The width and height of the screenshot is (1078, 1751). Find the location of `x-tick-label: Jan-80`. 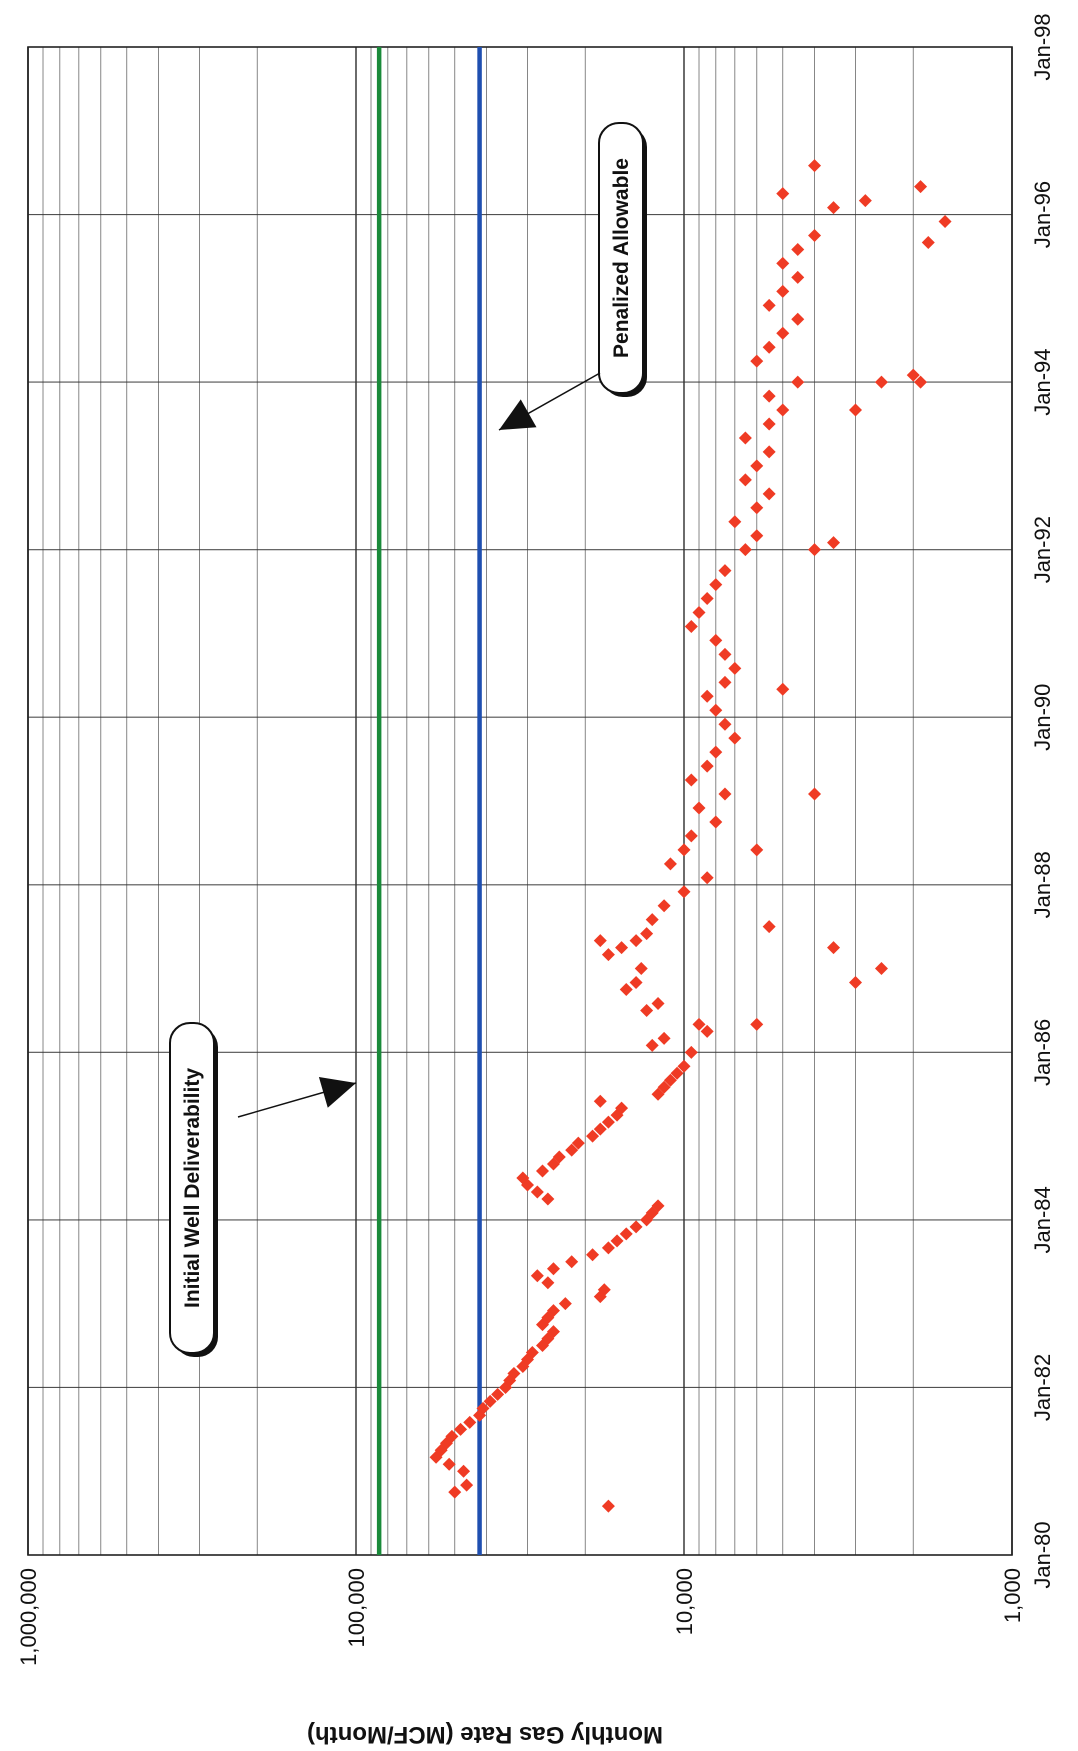

x-tick-label: Jan-80 is located at coordinates (1042, 1554).